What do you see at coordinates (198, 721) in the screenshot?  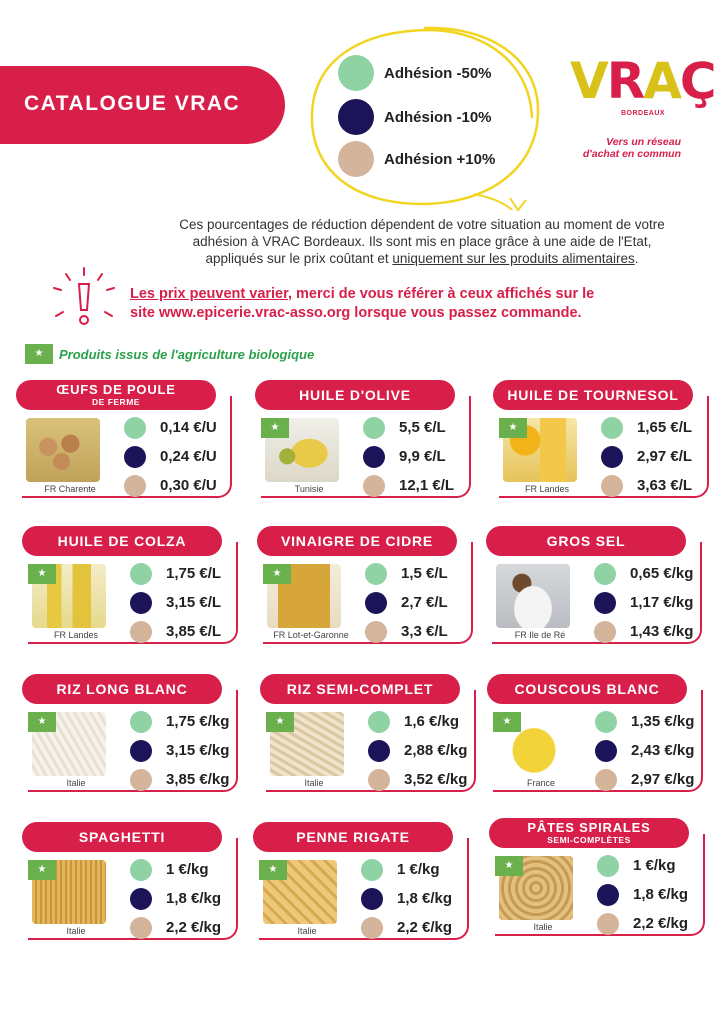 I see `price-value: 1,75 €/kg` at bounding box center [198, 721].